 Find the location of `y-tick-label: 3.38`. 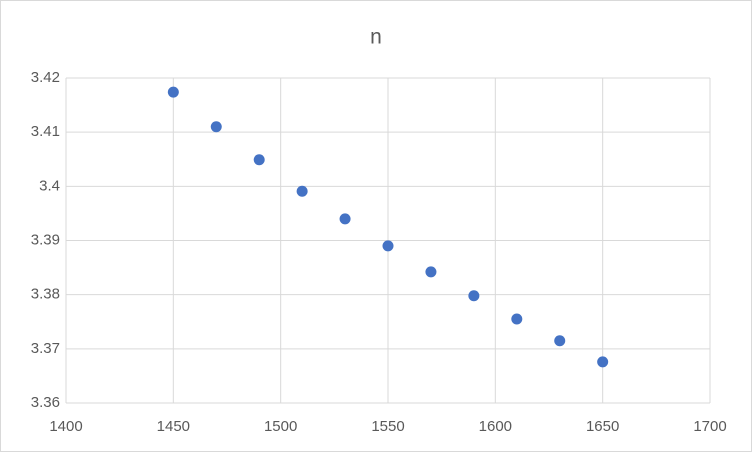

y-tick-label: 3.38 is located at coordinates (45, 294).